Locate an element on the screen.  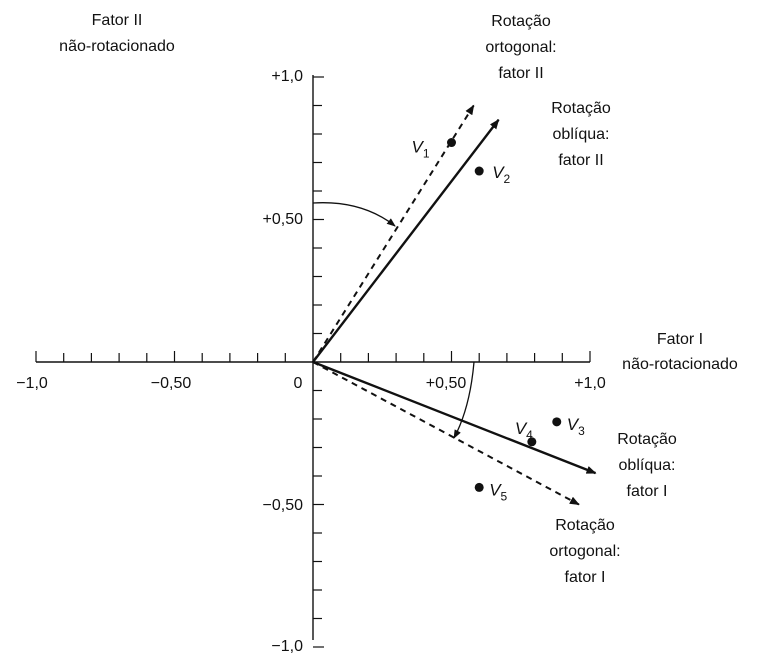
x-tick-label-neg1: −1,0 is located at coordinates (32, 383).